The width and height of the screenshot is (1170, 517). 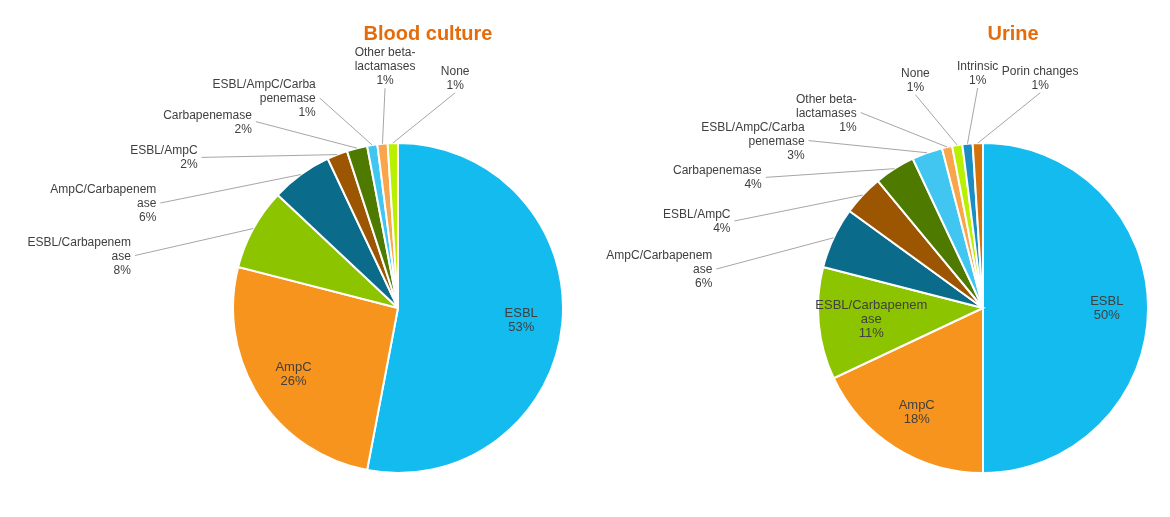 What do you see at coordinates (796, 154) in the screenshot?
I see `data-label: 3%` at bounding box center [796, 154].